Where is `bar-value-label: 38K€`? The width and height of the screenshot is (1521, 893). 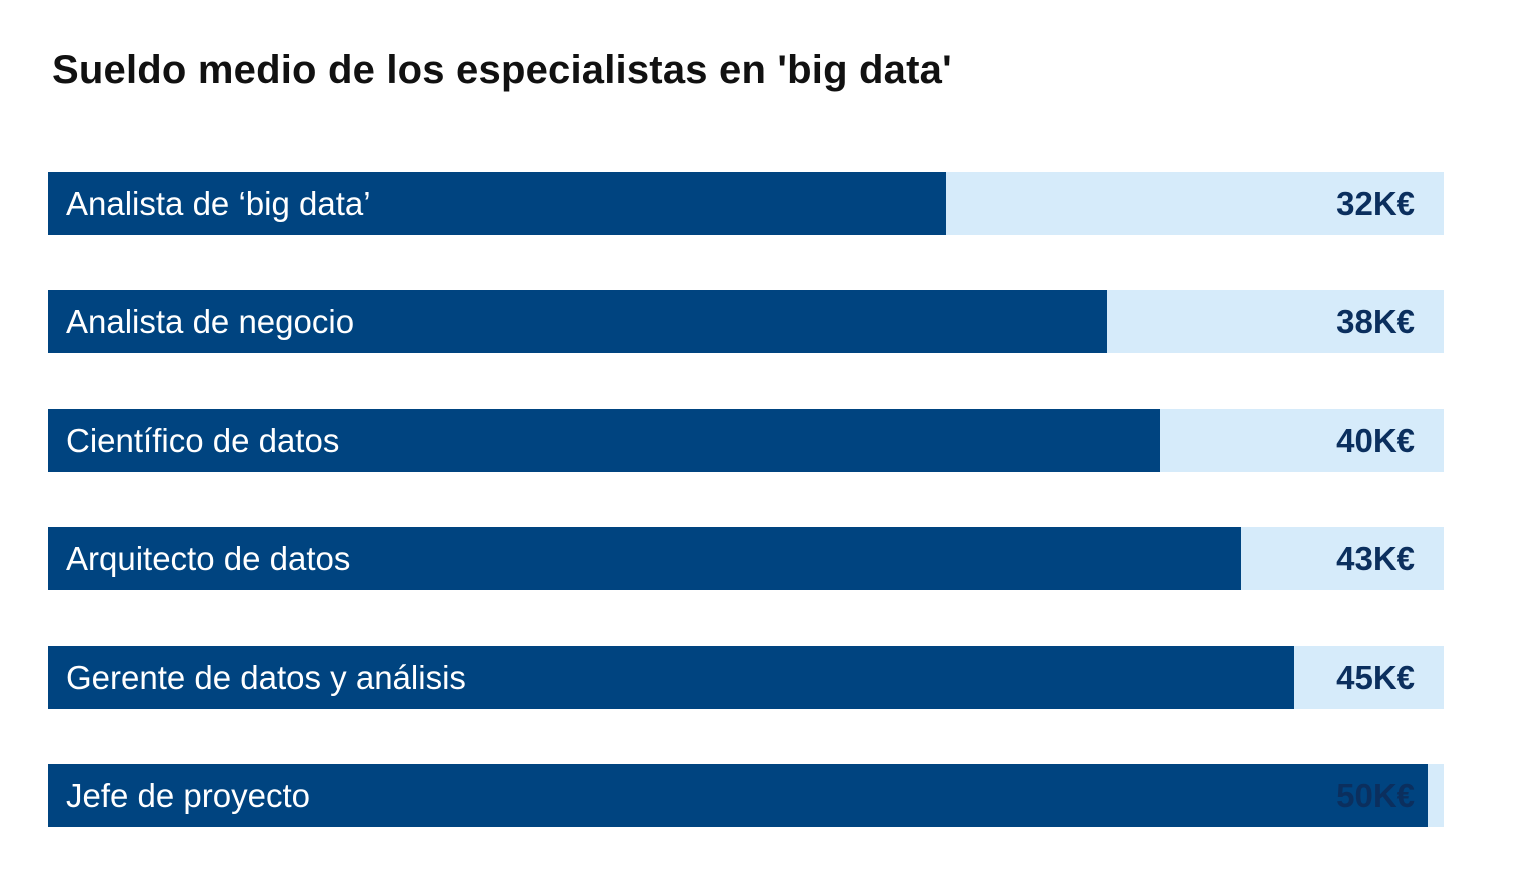
bar-value-label: 38K€ is located at coordinates (1375, 321).